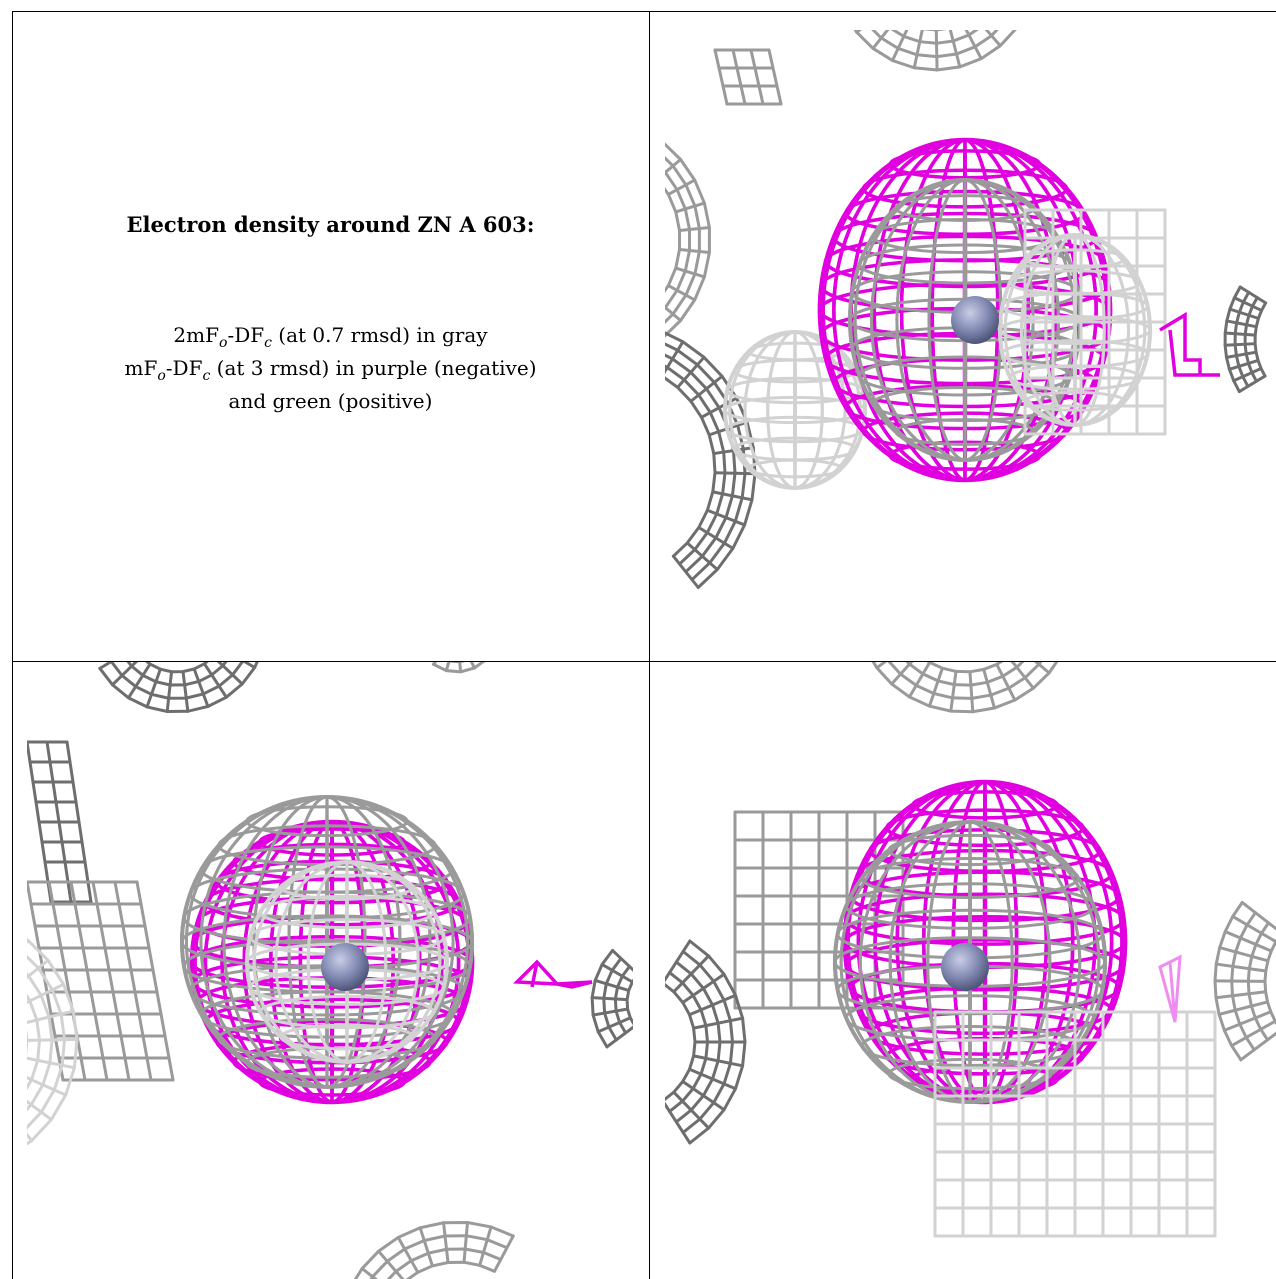  Describe the element at coordinates (60, 822) in the screenshot. I see `dark-gray-mesh-left-upper` at that location.